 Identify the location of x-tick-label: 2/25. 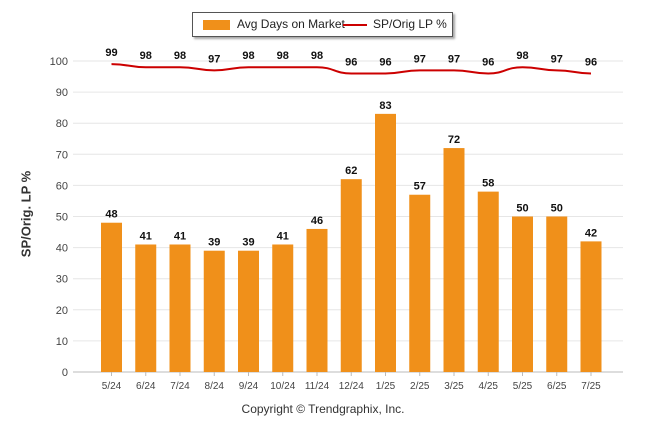
(420, 386).